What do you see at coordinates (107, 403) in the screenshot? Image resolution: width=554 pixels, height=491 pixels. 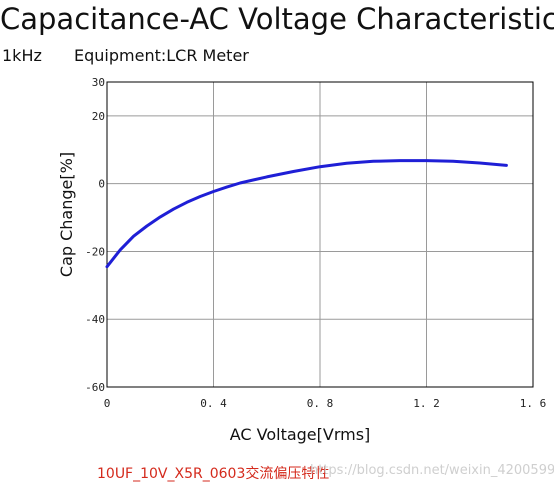 I see `x-tick-label: 0` at bounding box center [107, 403].